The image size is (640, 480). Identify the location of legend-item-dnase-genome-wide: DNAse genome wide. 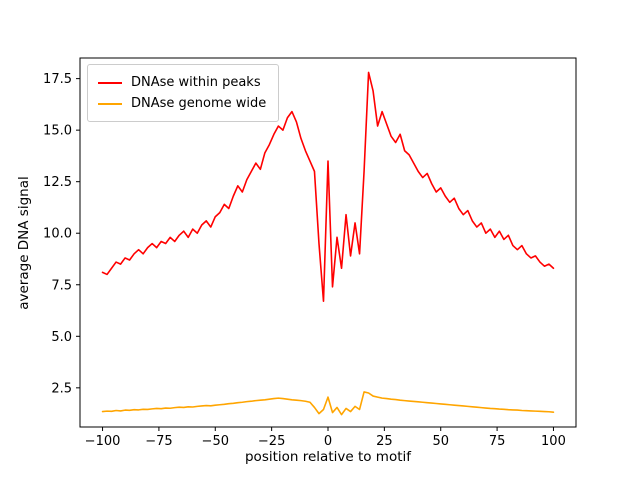
(182, 103).